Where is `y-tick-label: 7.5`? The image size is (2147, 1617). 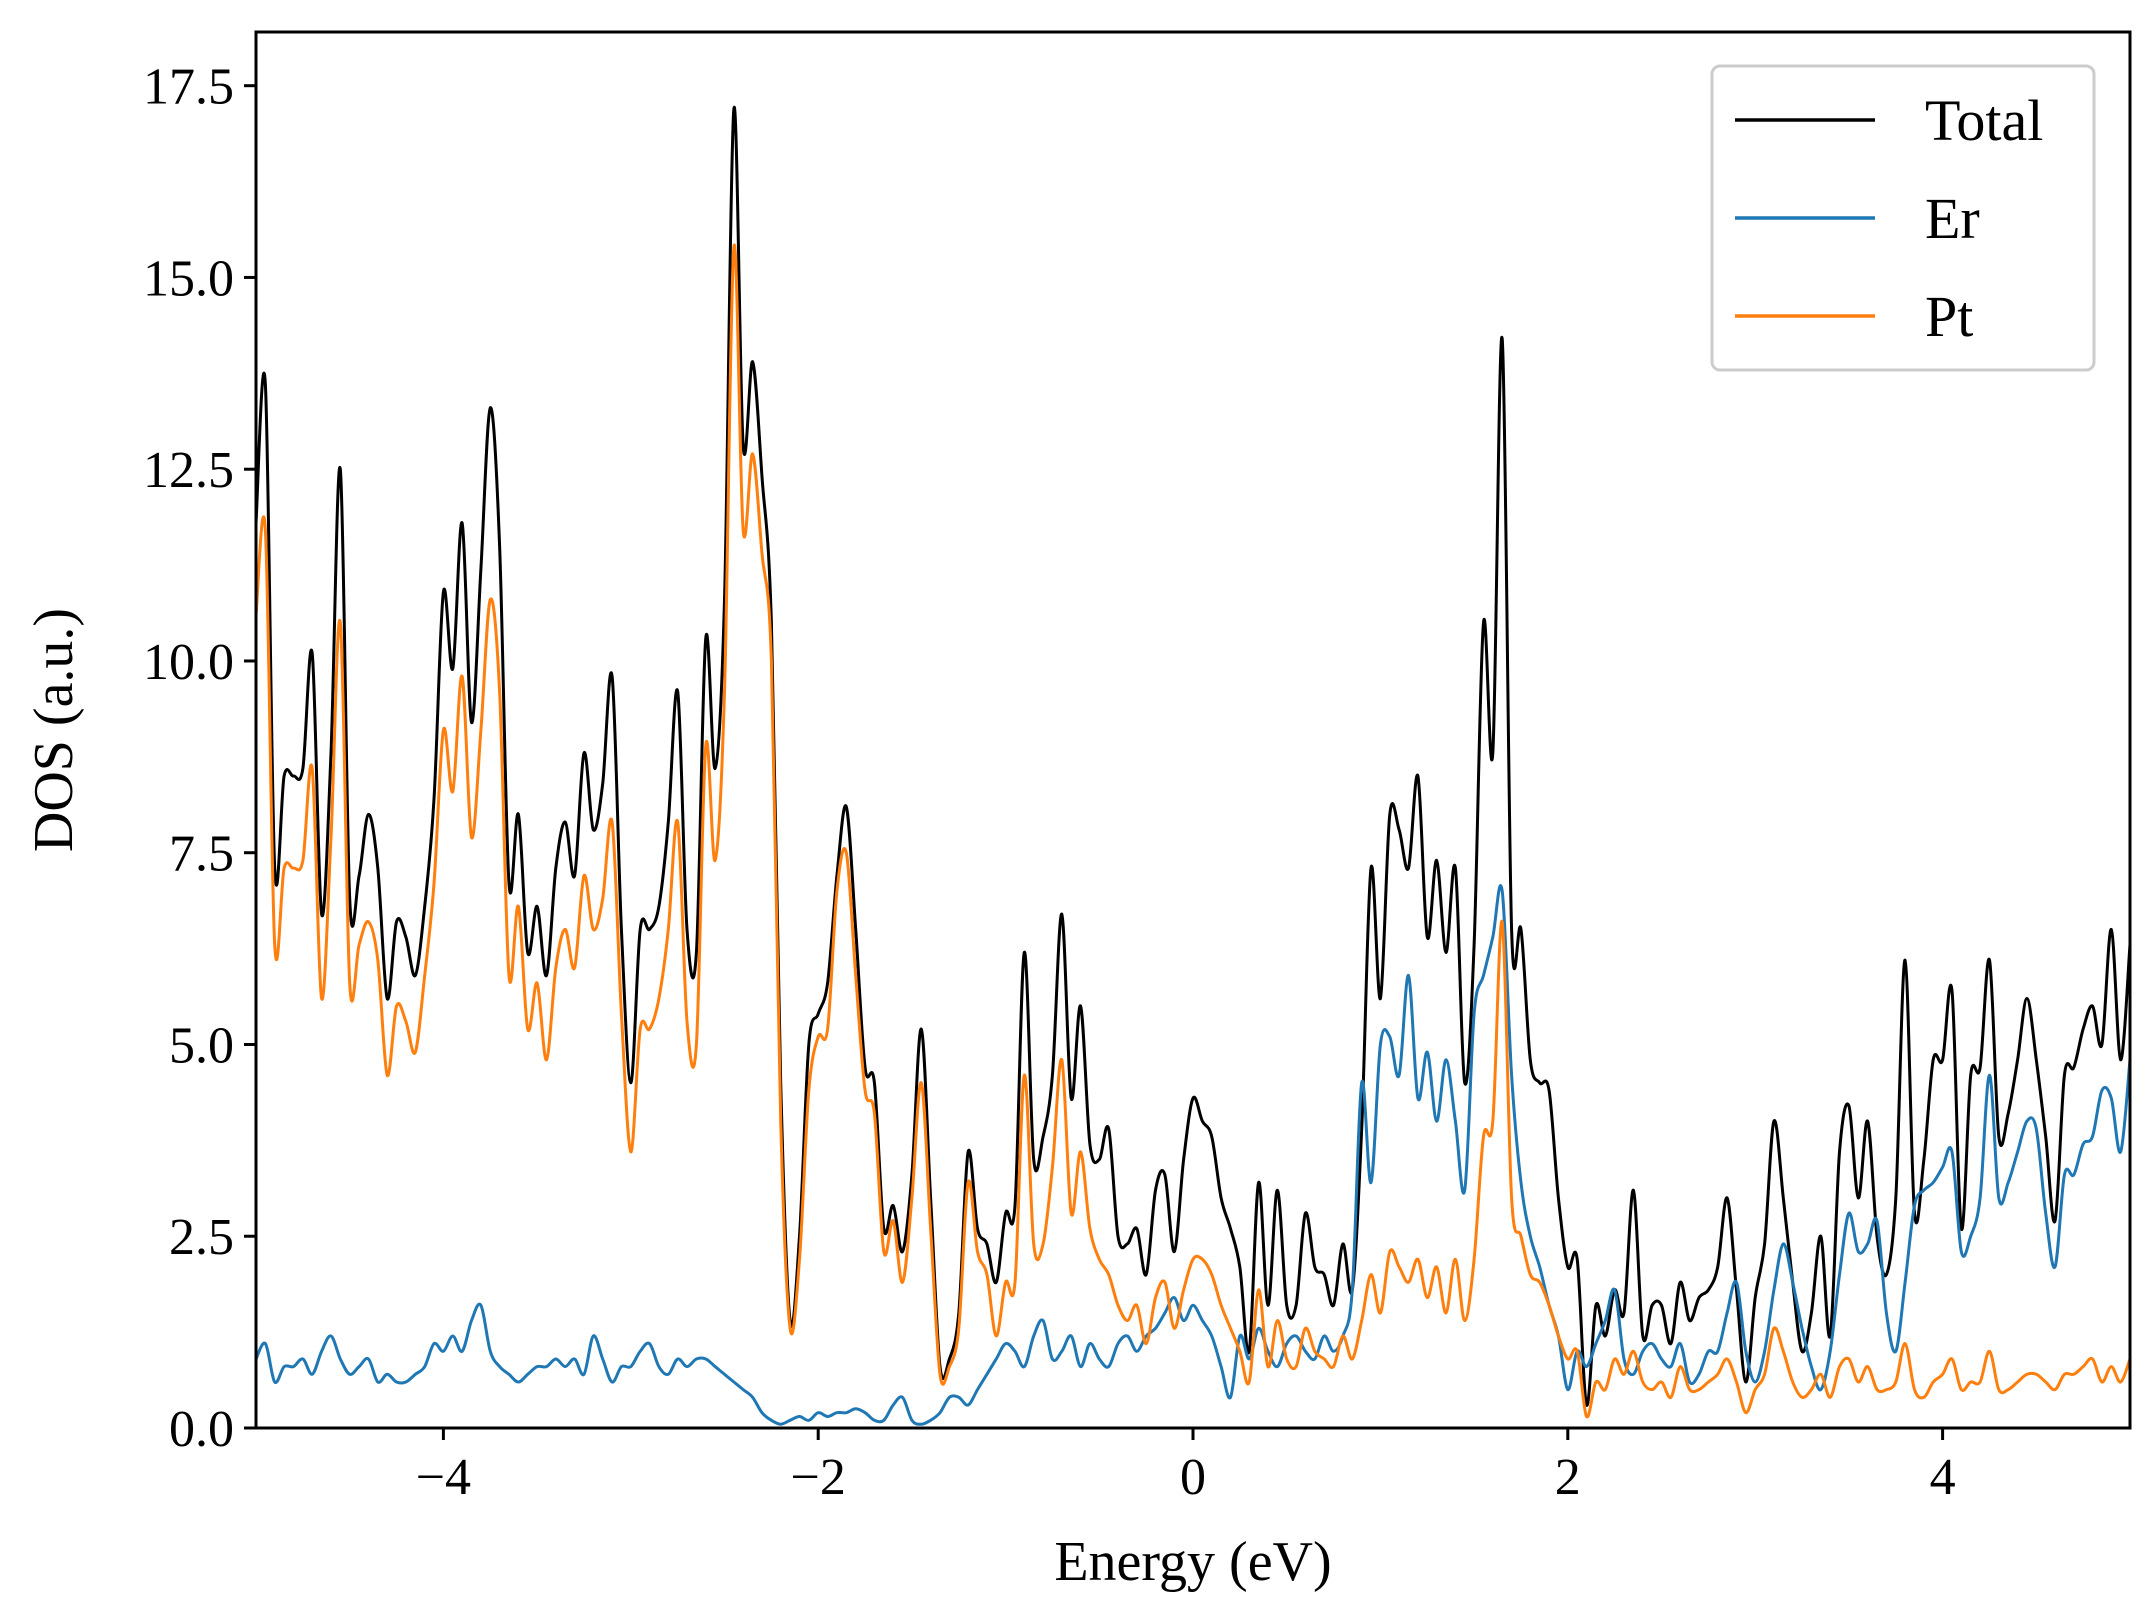 y-tick-label: 7.5 is located at coordinates (201, 854).